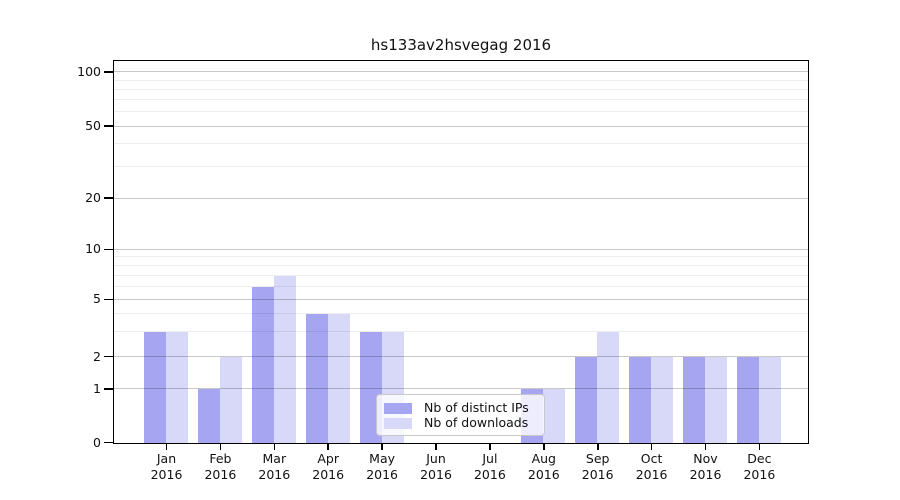 This screenshot has width=900, height=500. I want to click on legend-swatch-distinct-ips, so click(398, 408).